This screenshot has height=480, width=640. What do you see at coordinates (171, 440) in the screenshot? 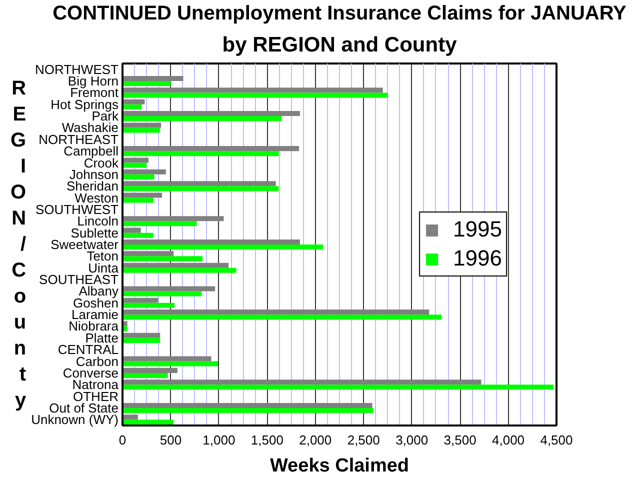
I see `x-tick-label: 500` at bounding box center [171, 440].